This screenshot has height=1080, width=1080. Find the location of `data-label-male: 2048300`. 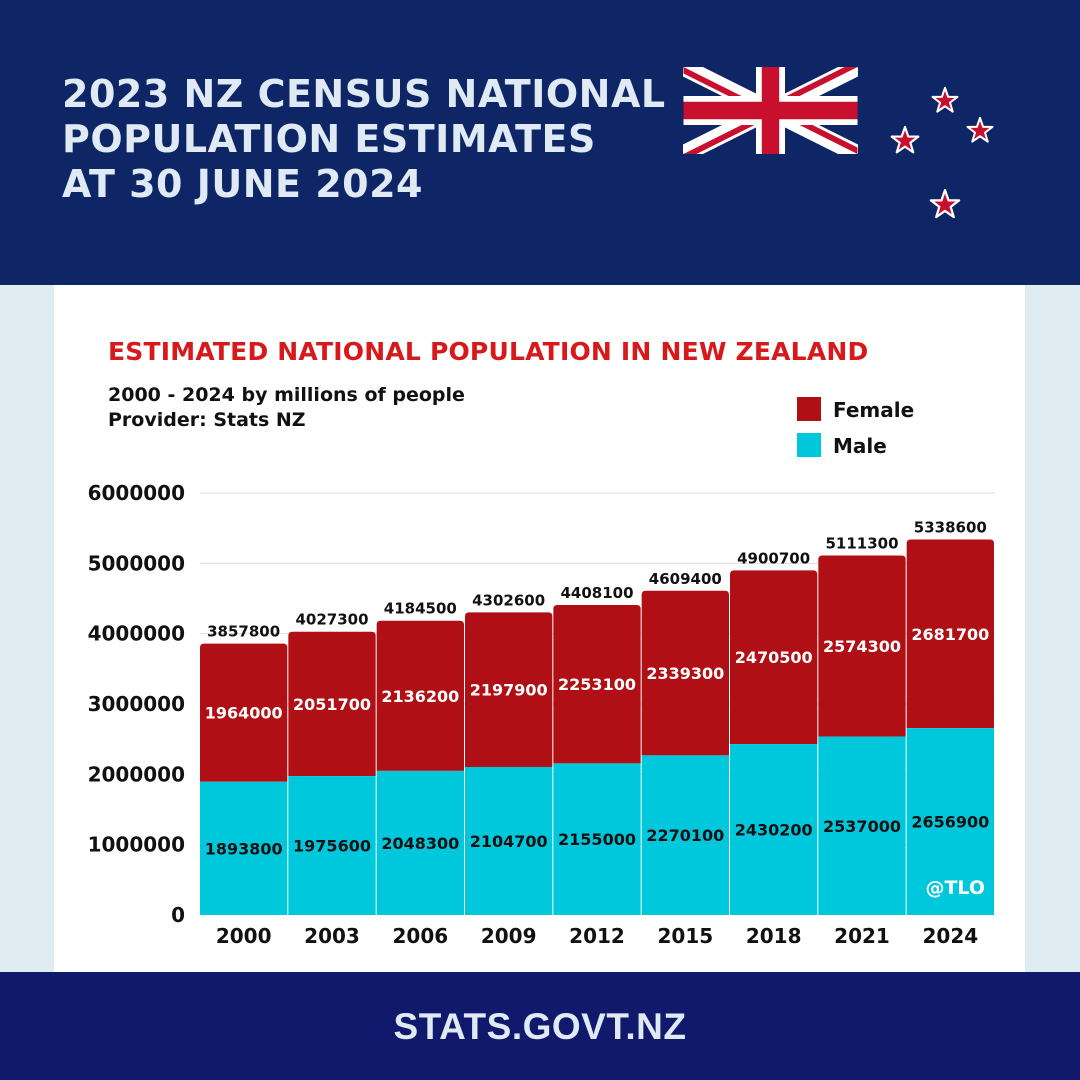

data-label-male: 2048300 is located at coordinates (420, 843).